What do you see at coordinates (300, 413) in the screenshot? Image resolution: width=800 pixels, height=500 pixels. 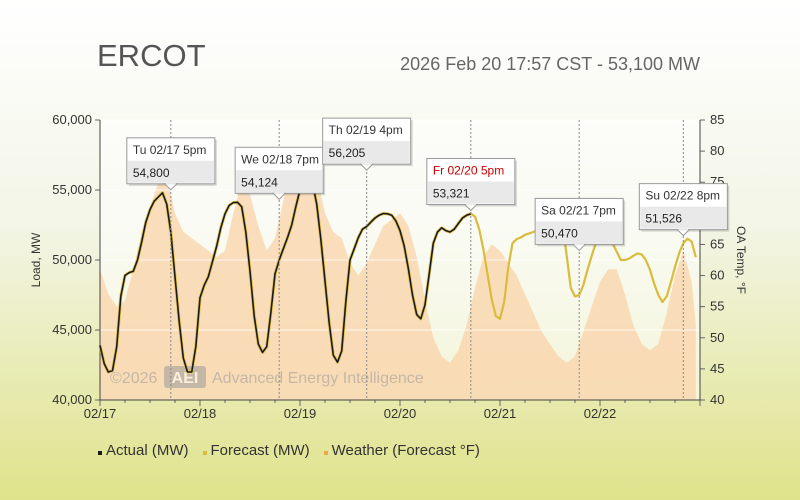 I see `x-tick-label: 02/19` at bounding box center [300, 413].